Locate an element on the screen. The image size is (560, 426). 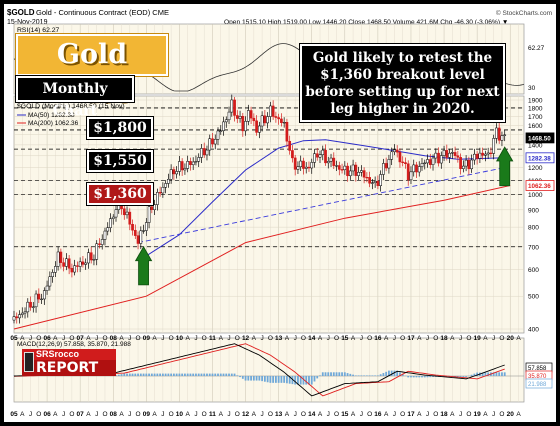
rsi-label: RSI(14) 62.27 is located at coordinates (38, 30).